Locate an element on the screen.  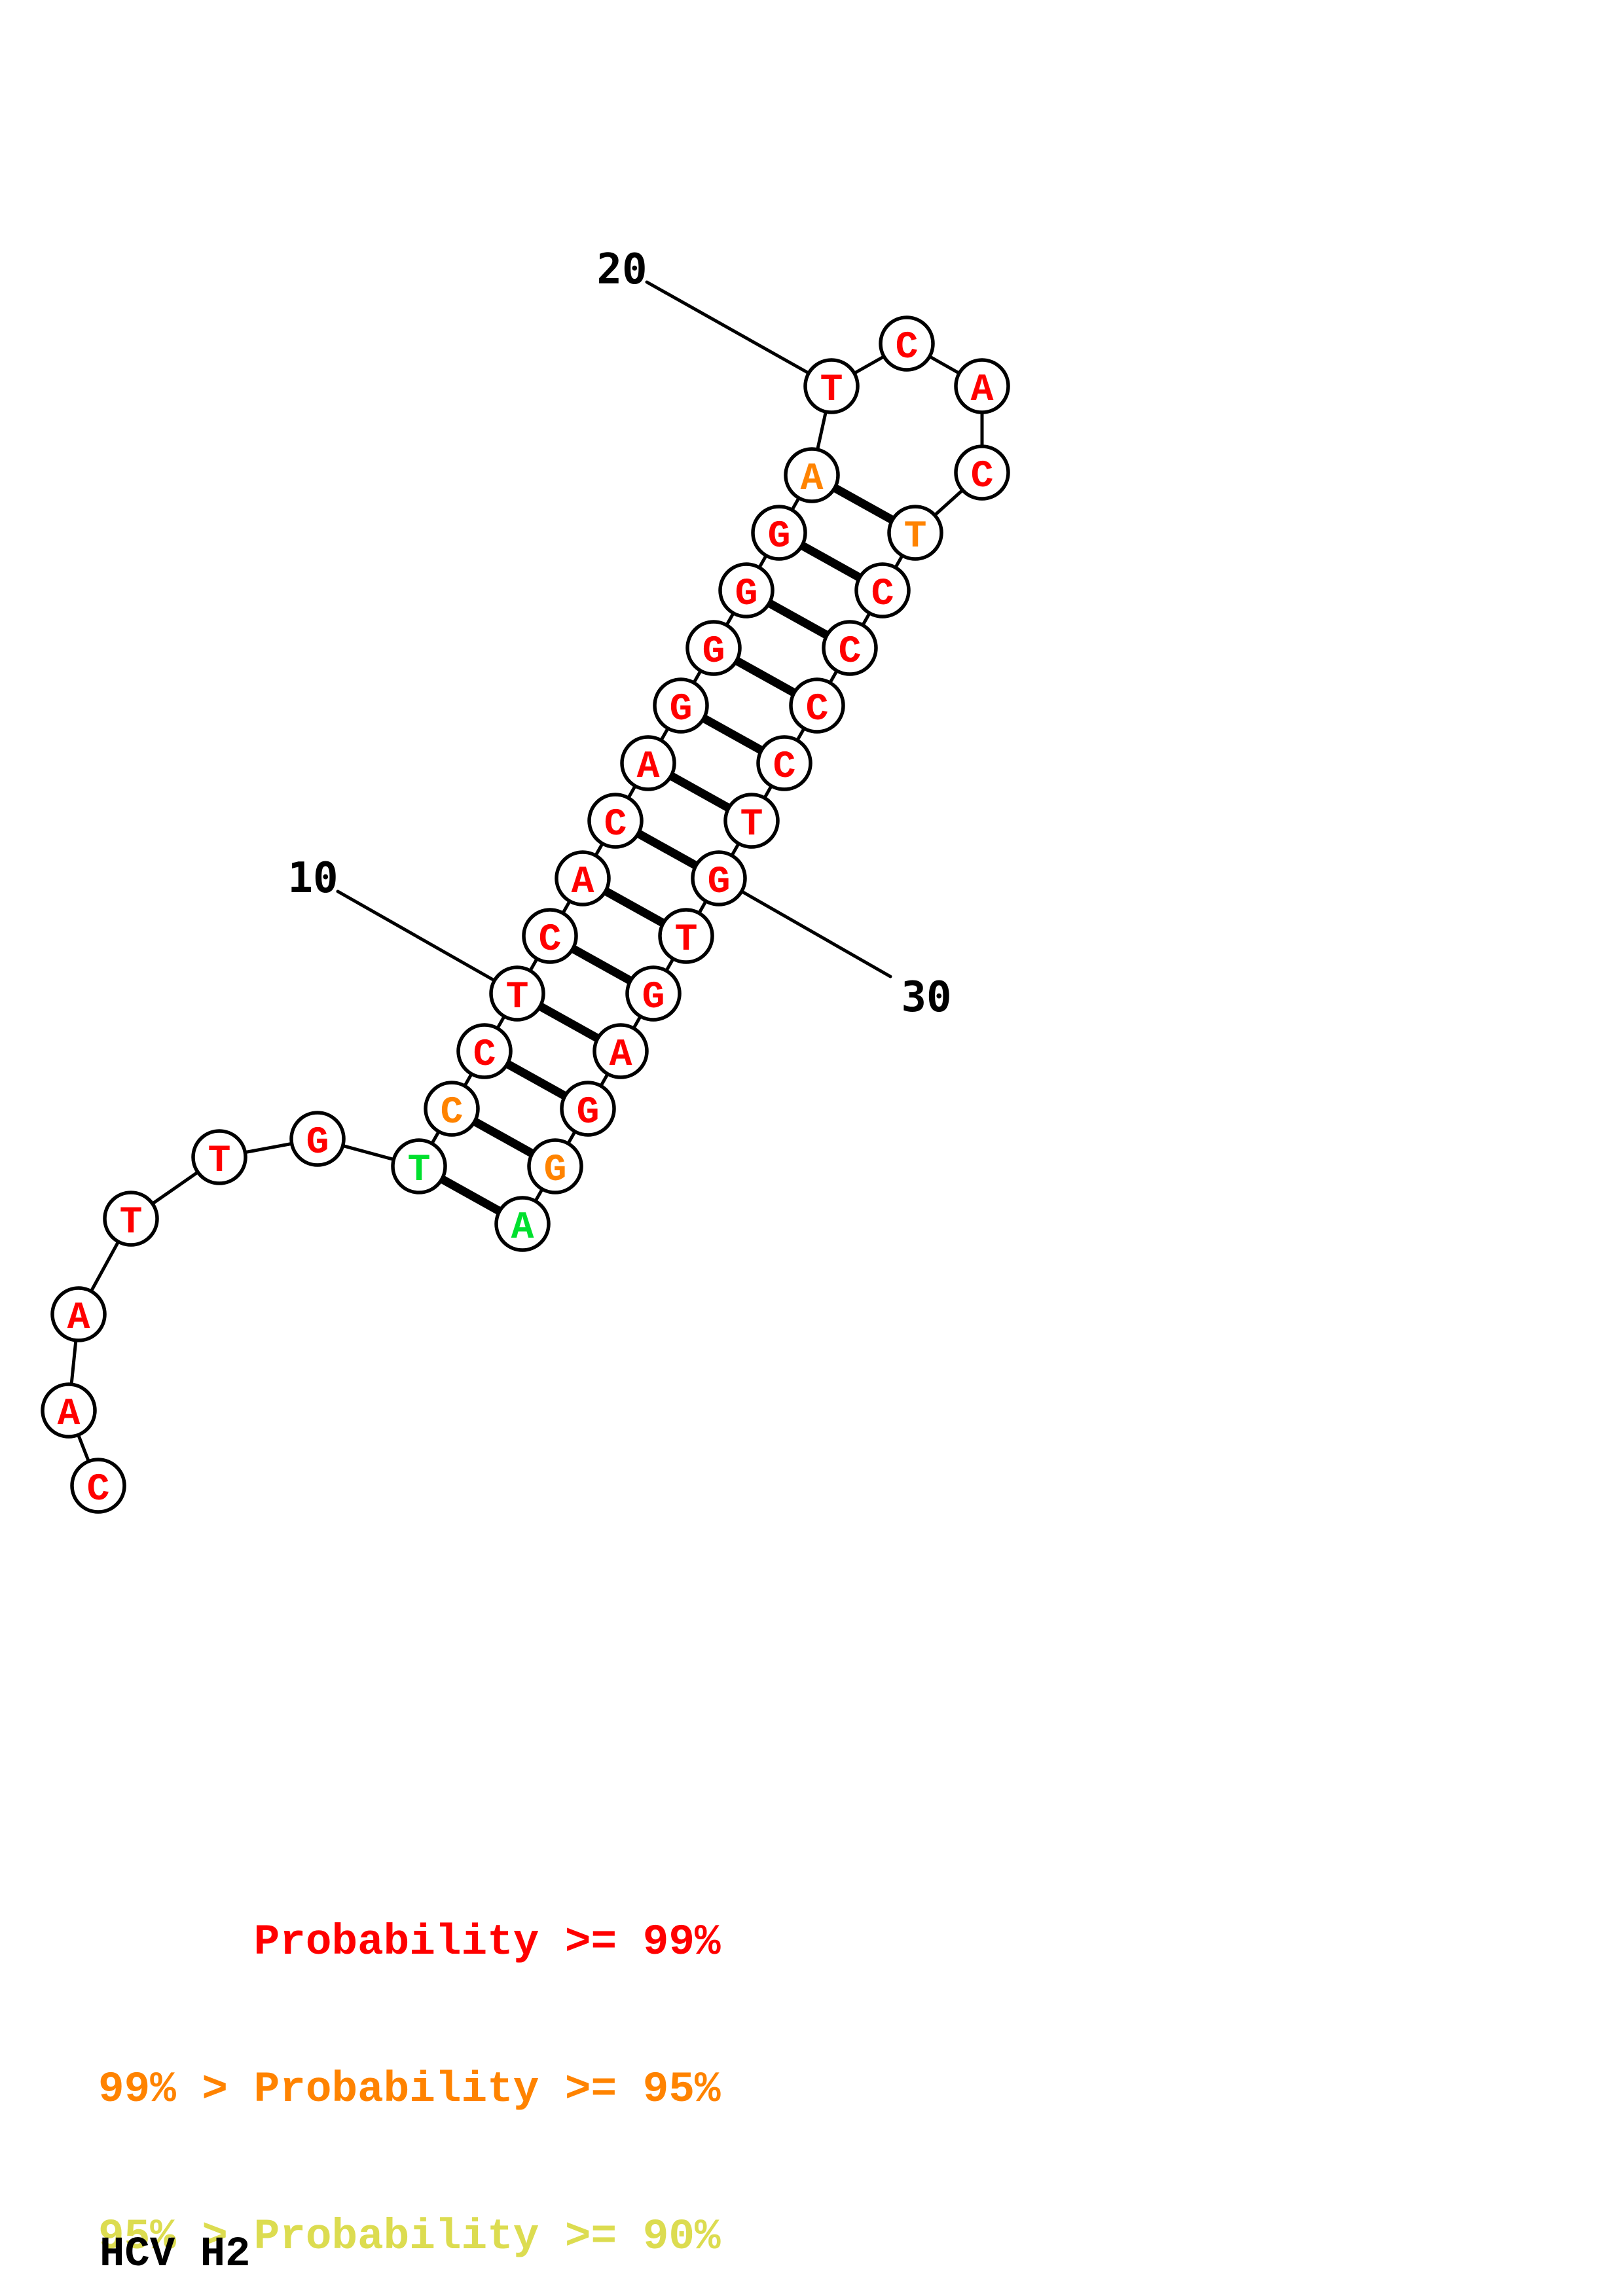
position-pointers is located at coordinates (614, 631).